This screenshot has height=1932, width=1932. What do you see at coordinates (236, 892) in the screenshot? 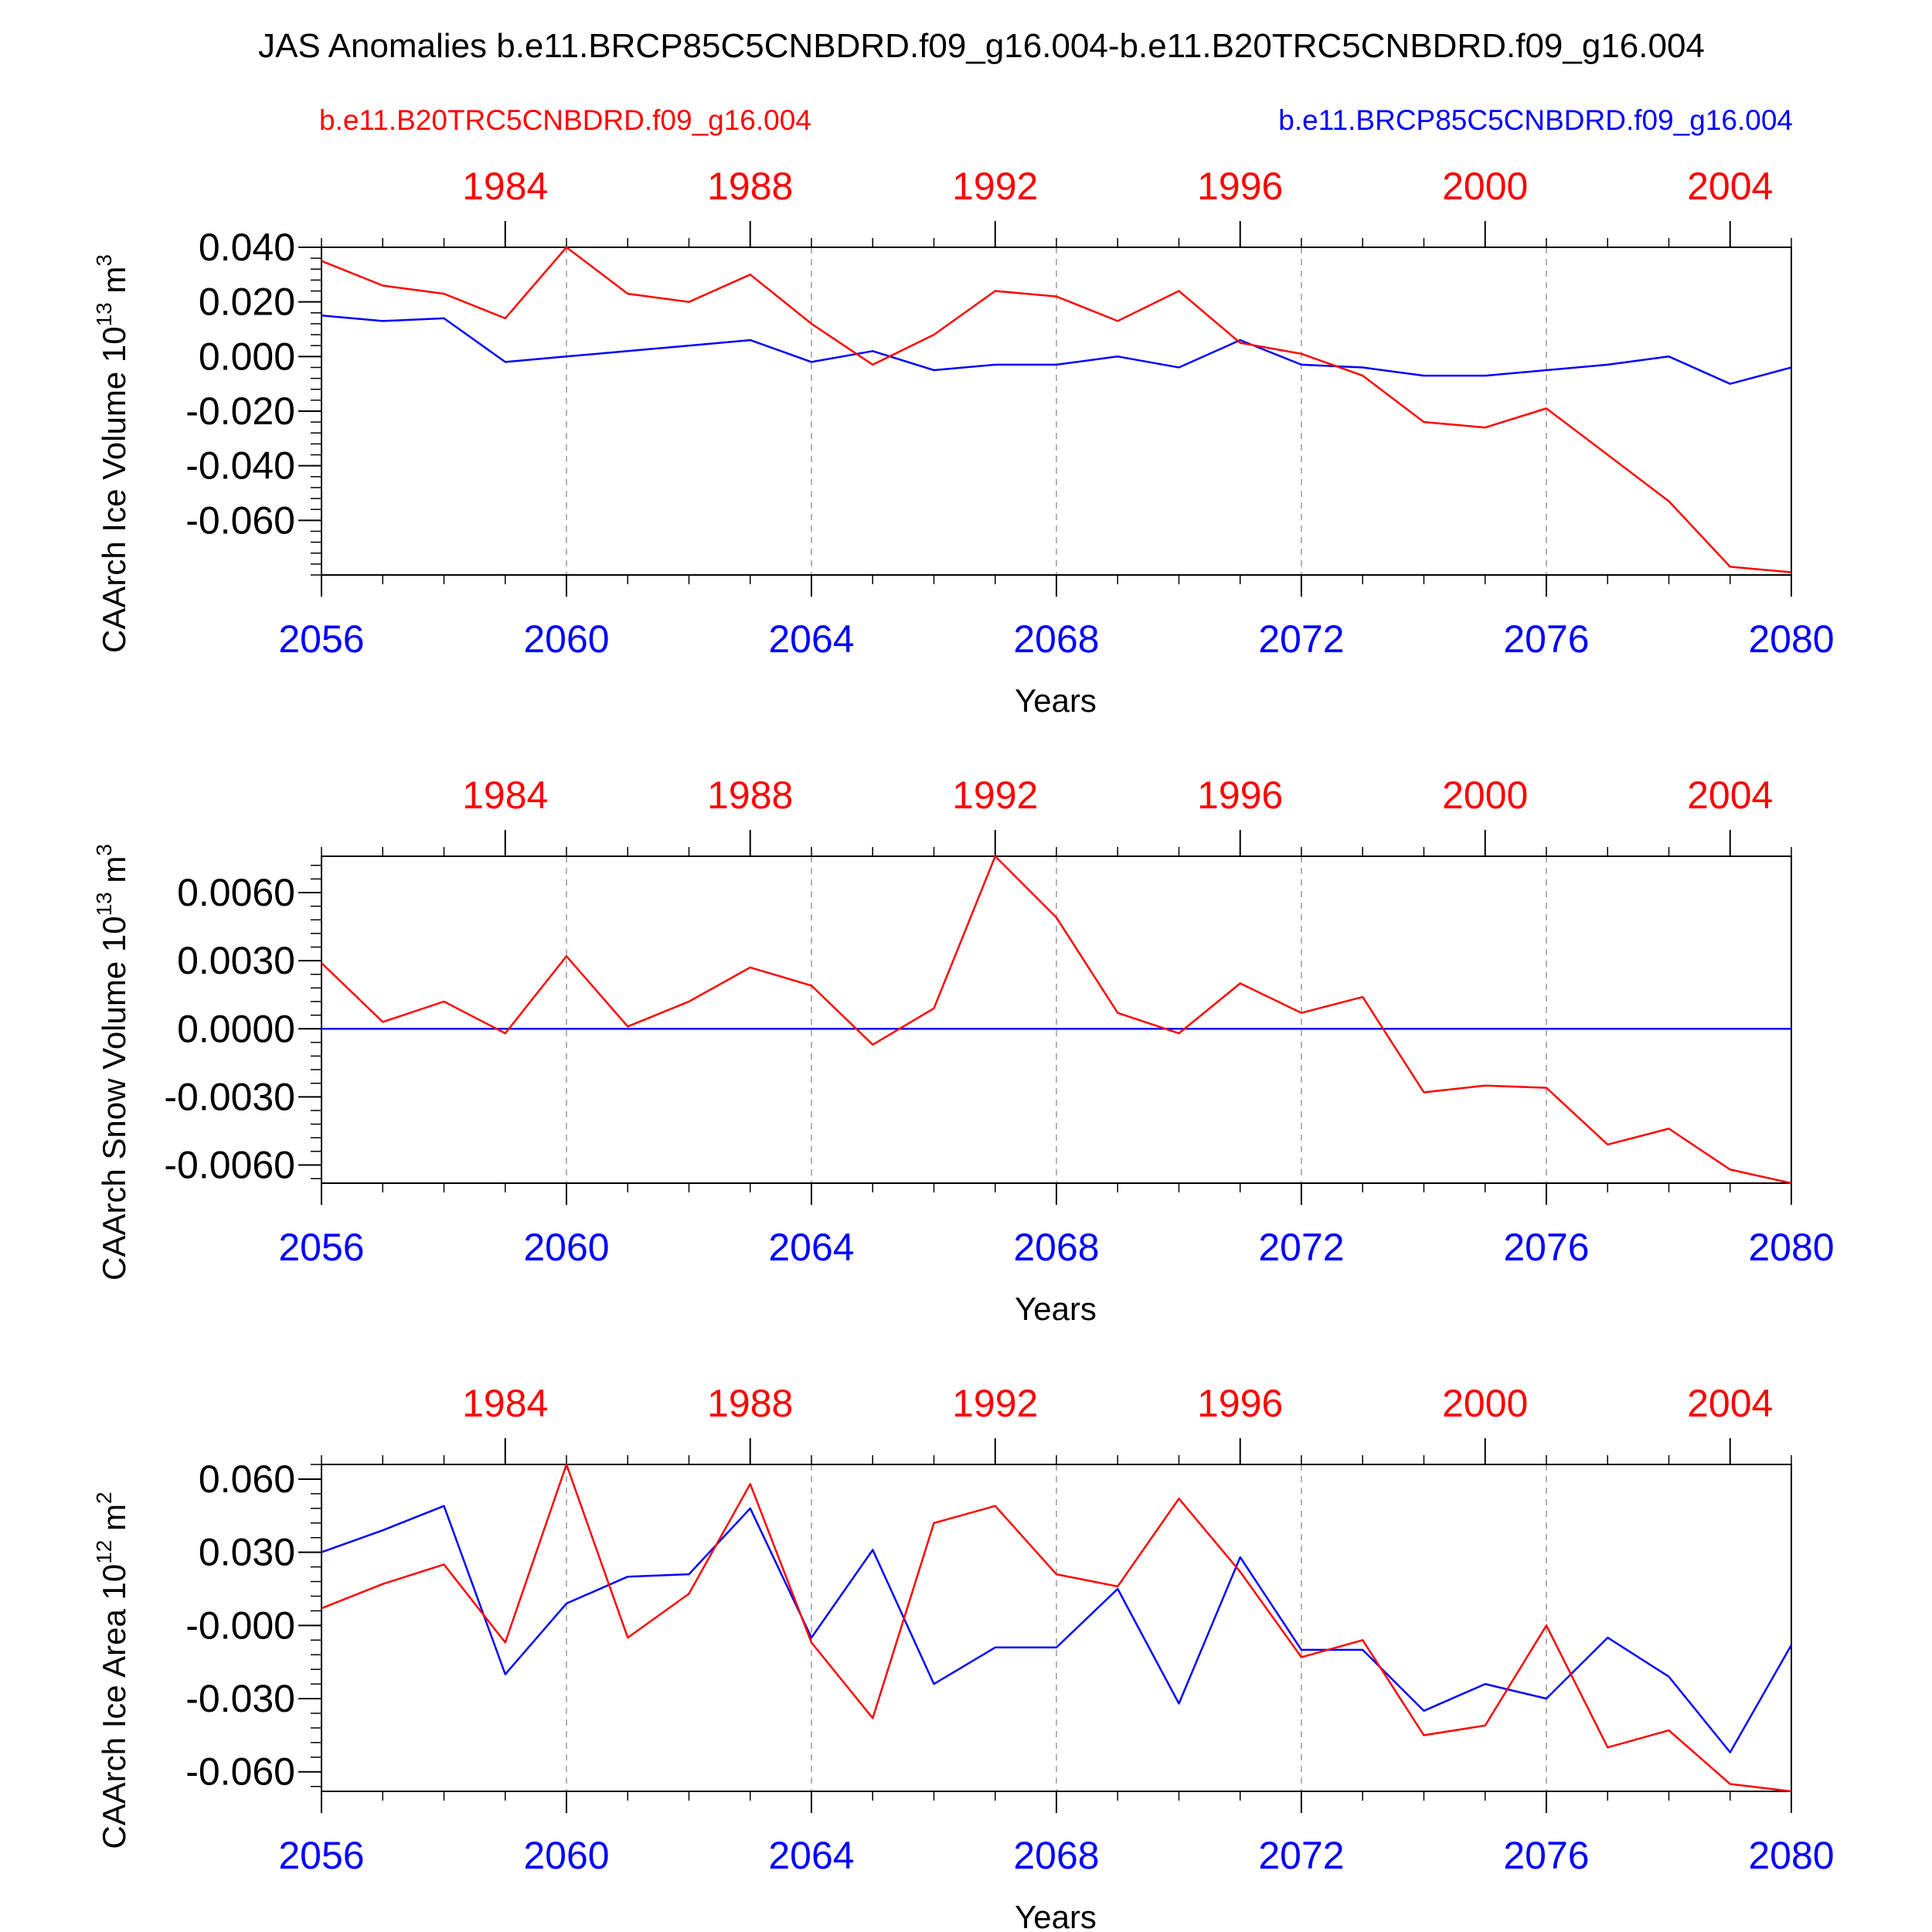
I see `y-tick-label: 0.0060` at bounding box center [236, 892].